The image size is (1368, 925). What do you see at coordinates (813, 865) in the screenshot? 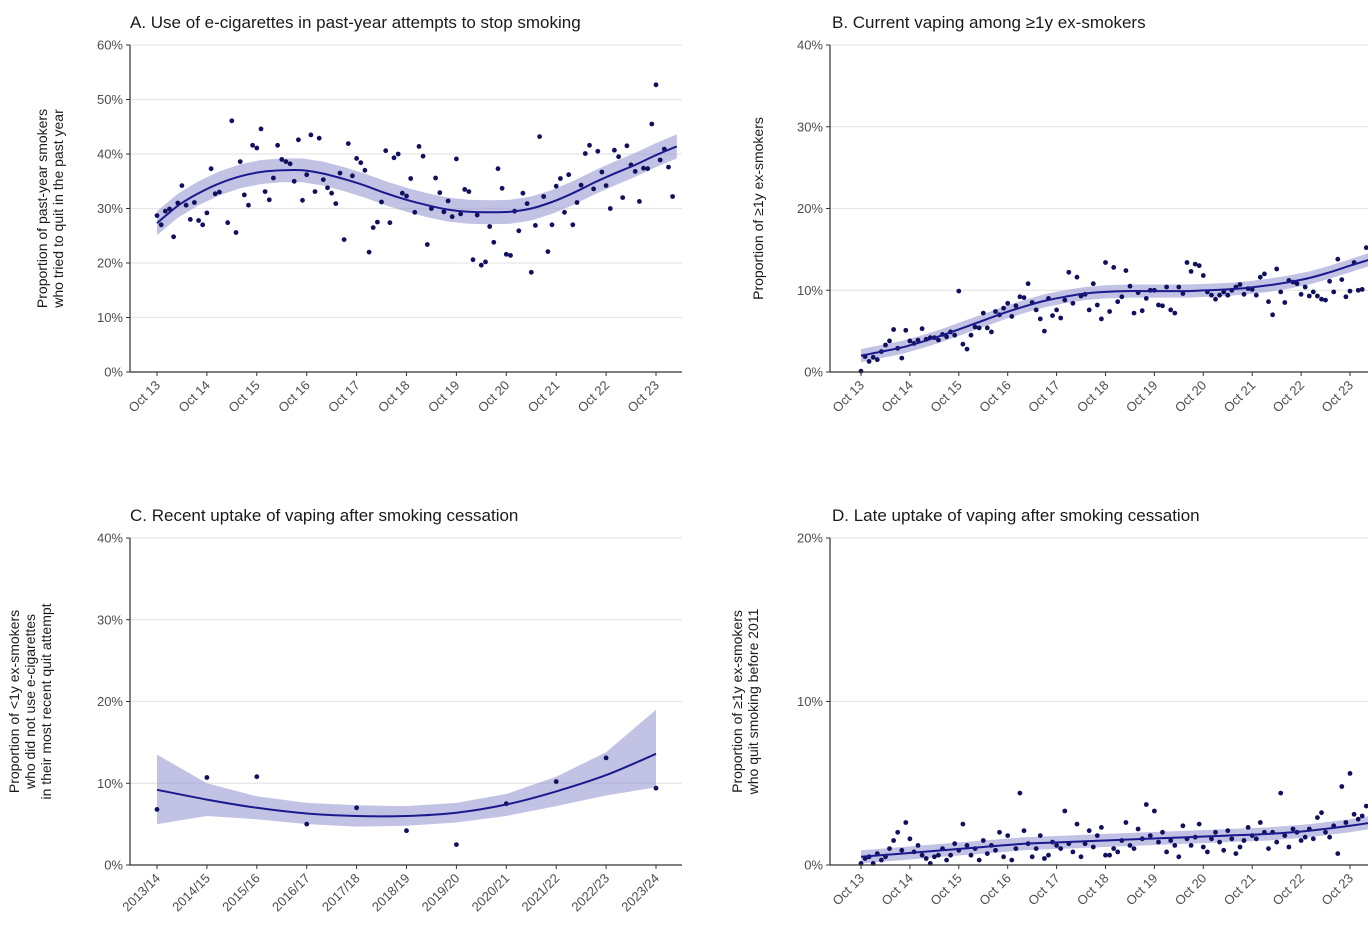
I see `y-tick-label-d-0: 0%` at bounding box center [813, 865].